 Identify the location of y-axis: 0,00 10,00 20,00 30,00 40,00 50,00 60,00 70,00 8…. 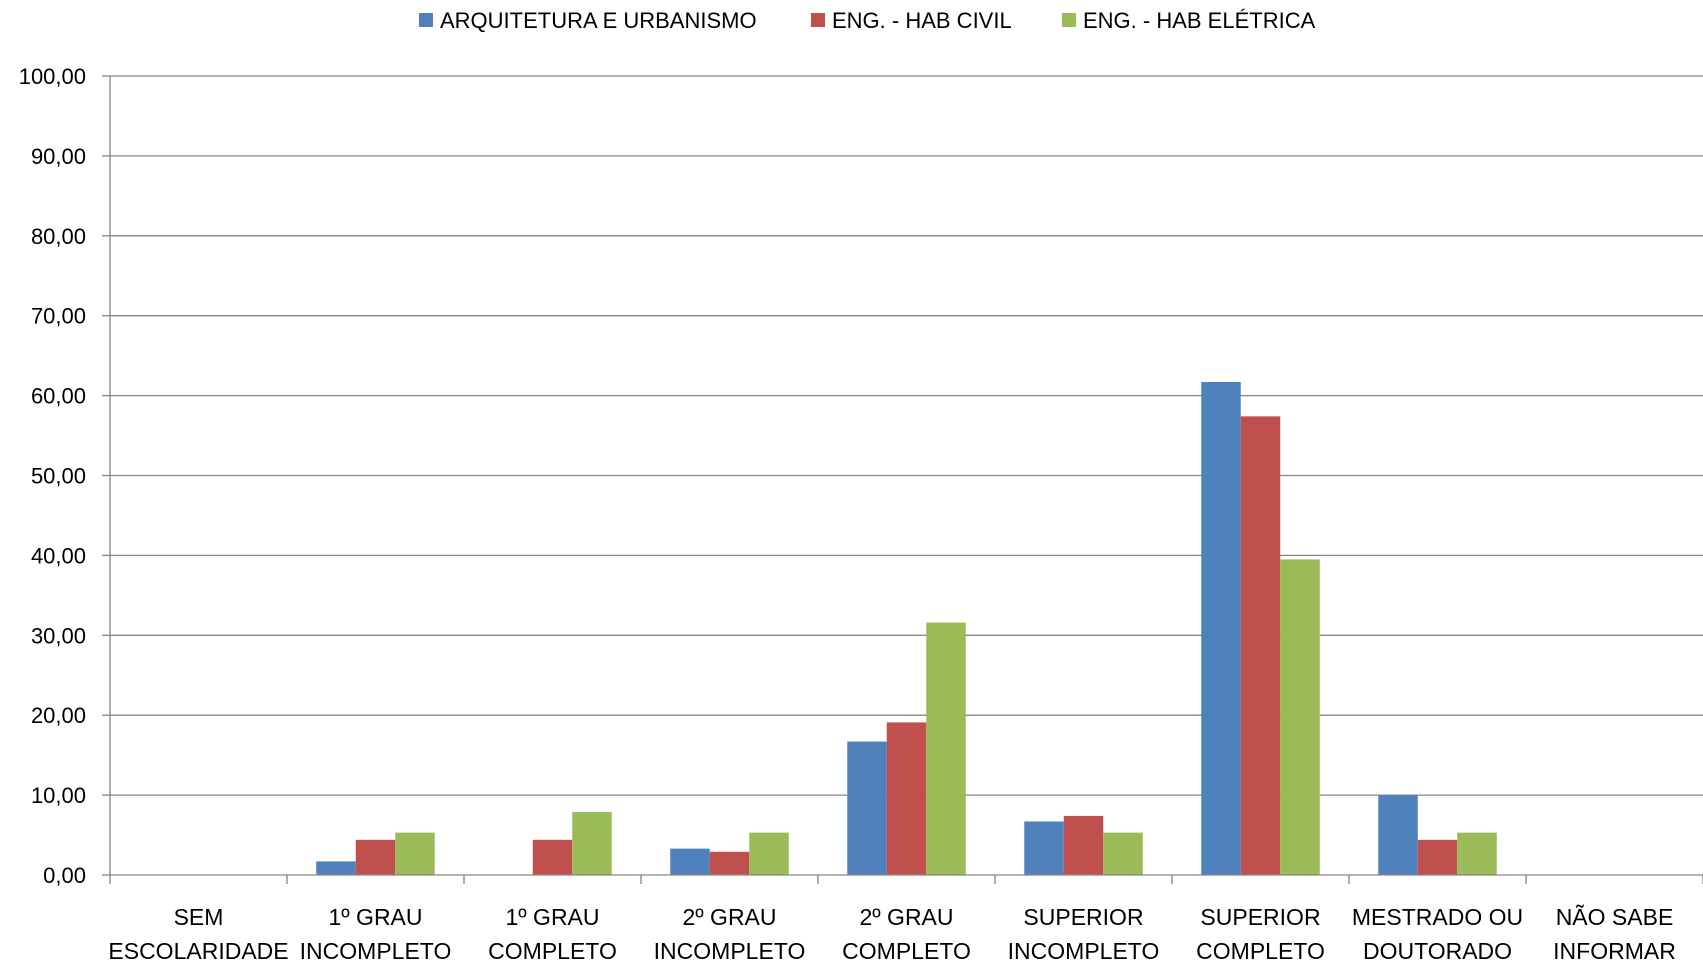
(65, 476).